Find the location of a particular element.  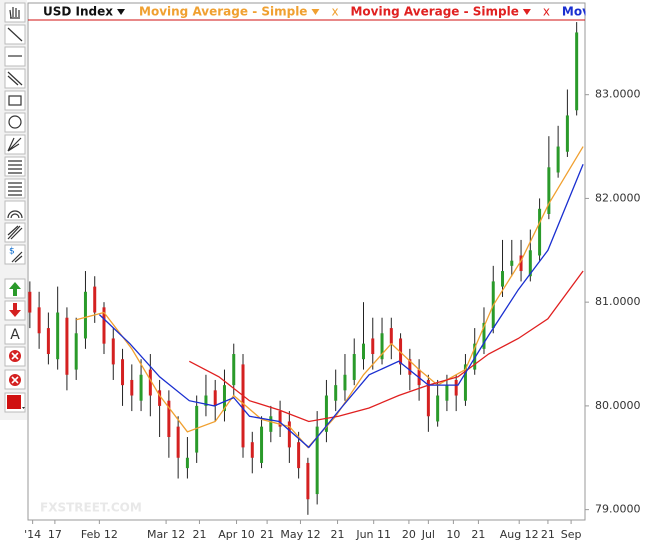

tool-fib is located at coordinates (15, 166).